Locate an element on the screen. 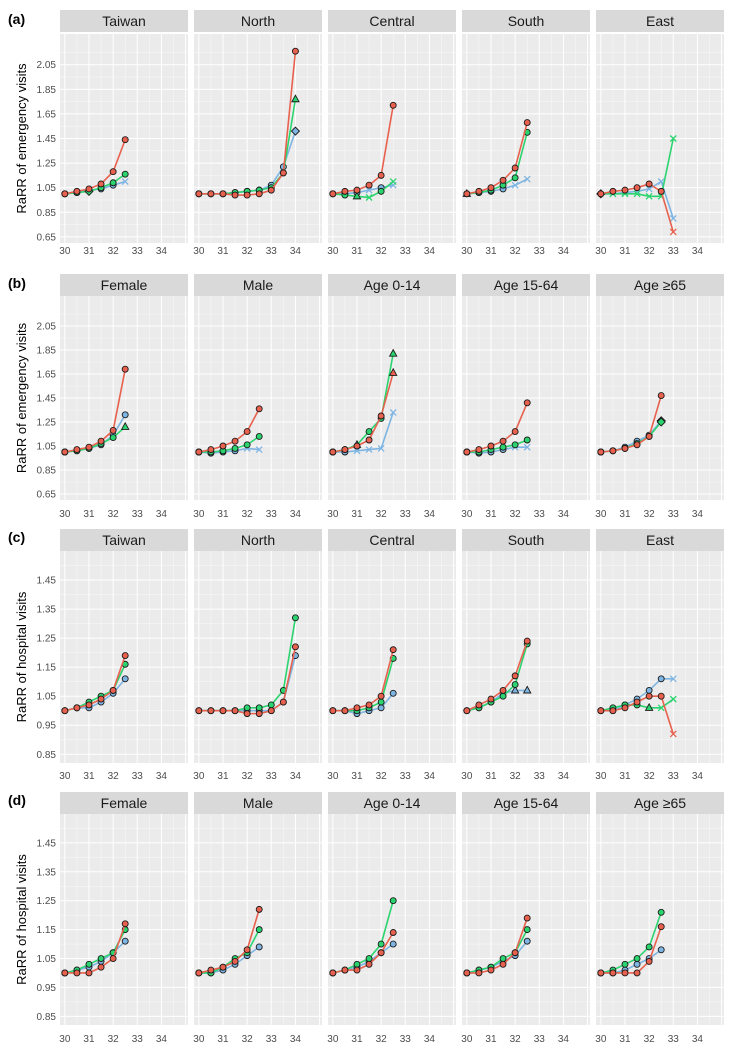 The image size is (731, 1050). panel-title: South is located at coordinates (526, 540).